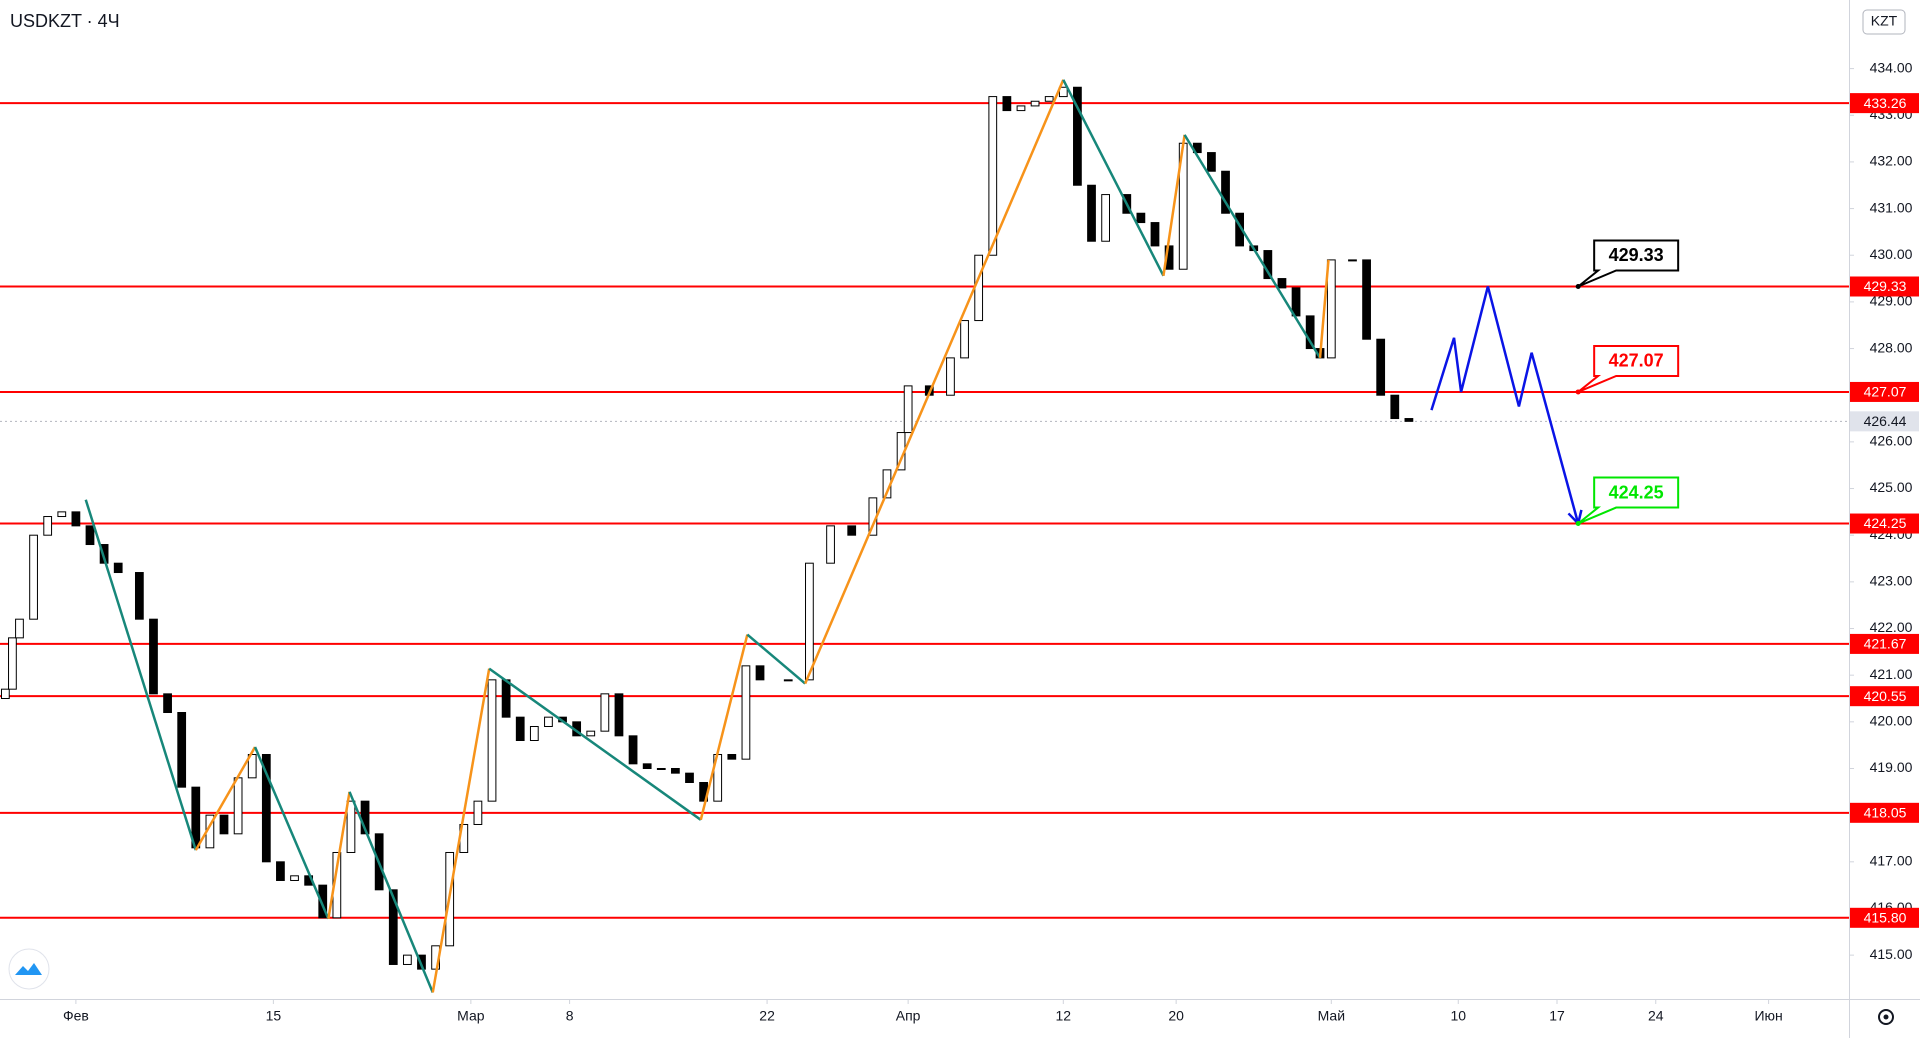 The width and height of the screenshot is (1920, 1038). What do you see at coordinates (767, 1016) in the screenshot?
I see `x-tick-label: 22` at bounding box center [767, 1016].